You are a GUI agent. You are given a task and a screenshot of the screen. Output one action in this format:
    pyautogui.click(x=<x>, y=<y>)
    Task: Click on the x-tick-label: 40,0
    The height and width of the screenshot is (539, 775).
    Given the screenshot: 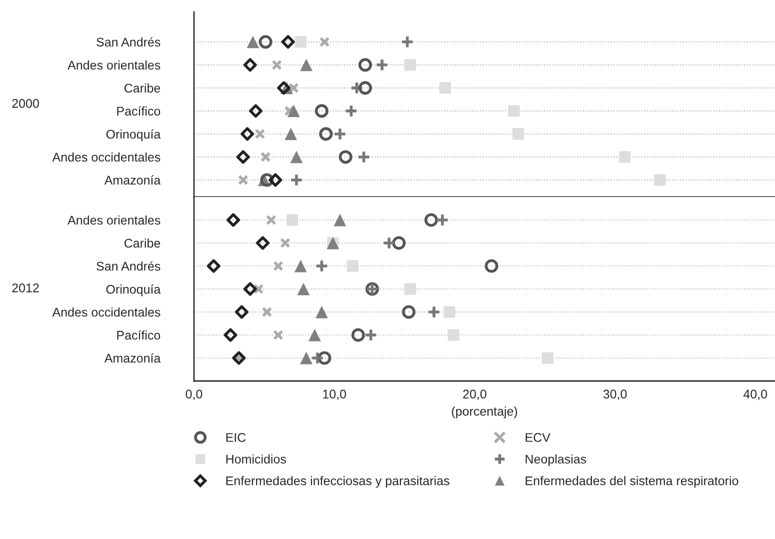 What is the action you would take?
    pyautogui.click(x=755, y=395)
    